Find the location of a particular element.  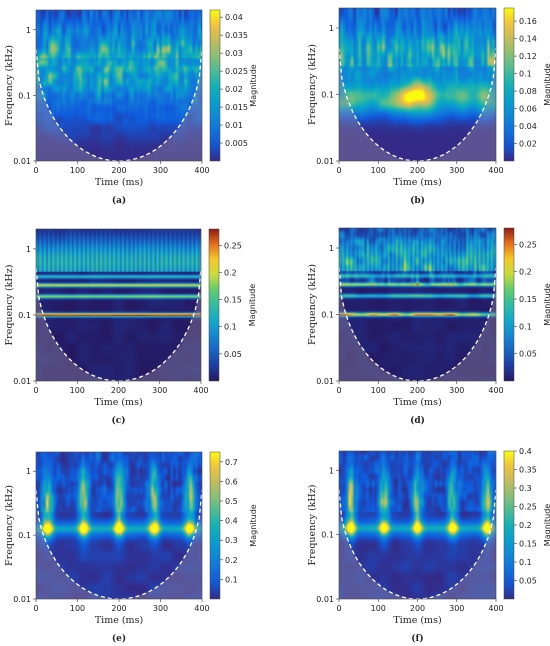

colorbar-tick-label: 0.15 is located at coordinates (528, 299).